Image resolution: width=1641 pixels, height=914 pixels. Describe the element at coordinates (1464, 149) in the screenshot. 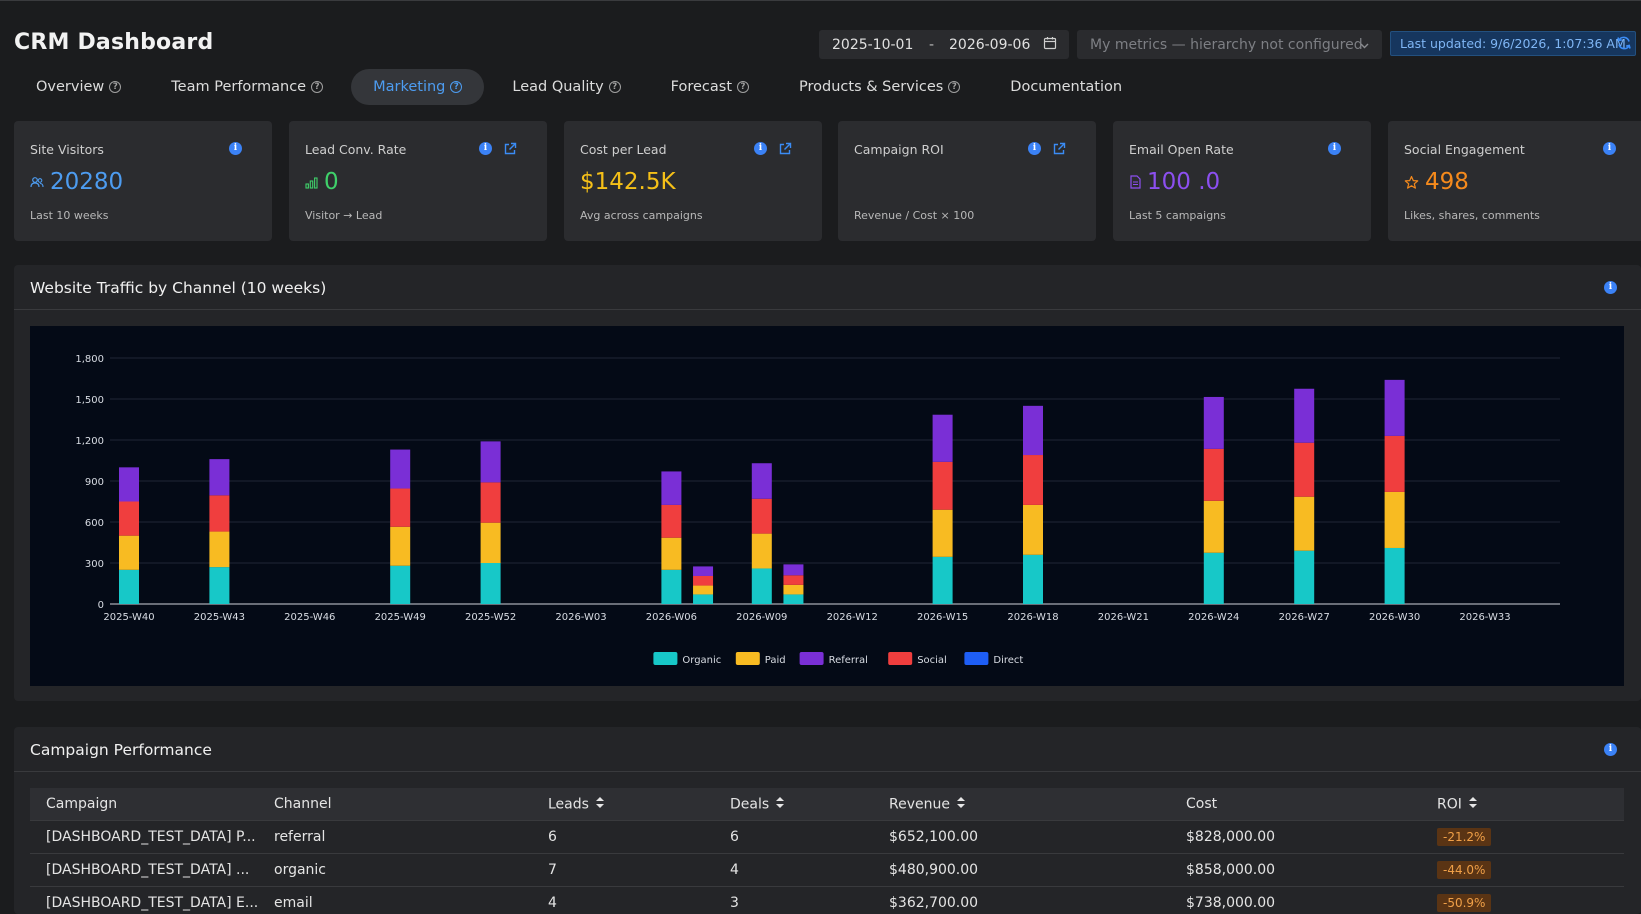

I see `kpi-label: Social Engagement` at that location.